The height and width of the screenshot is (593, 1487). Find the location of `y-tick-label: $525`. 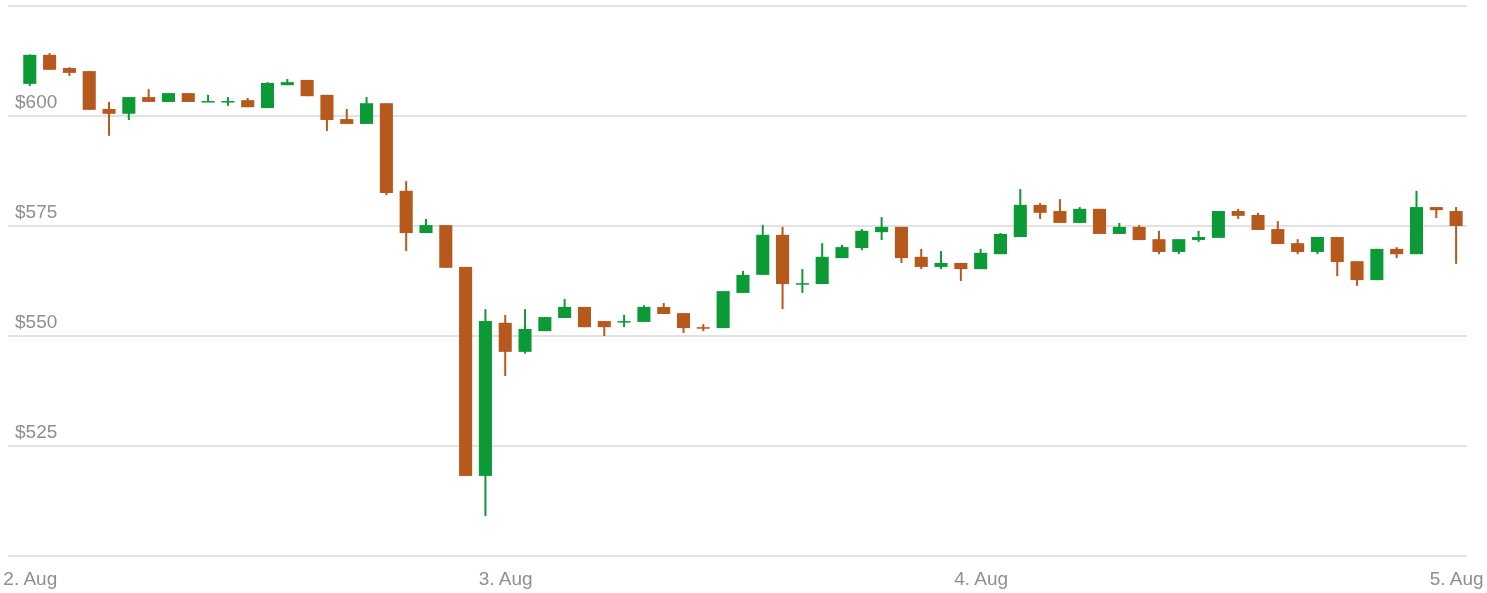

y-tick-label: $525 is located at coordinates (36, 431).